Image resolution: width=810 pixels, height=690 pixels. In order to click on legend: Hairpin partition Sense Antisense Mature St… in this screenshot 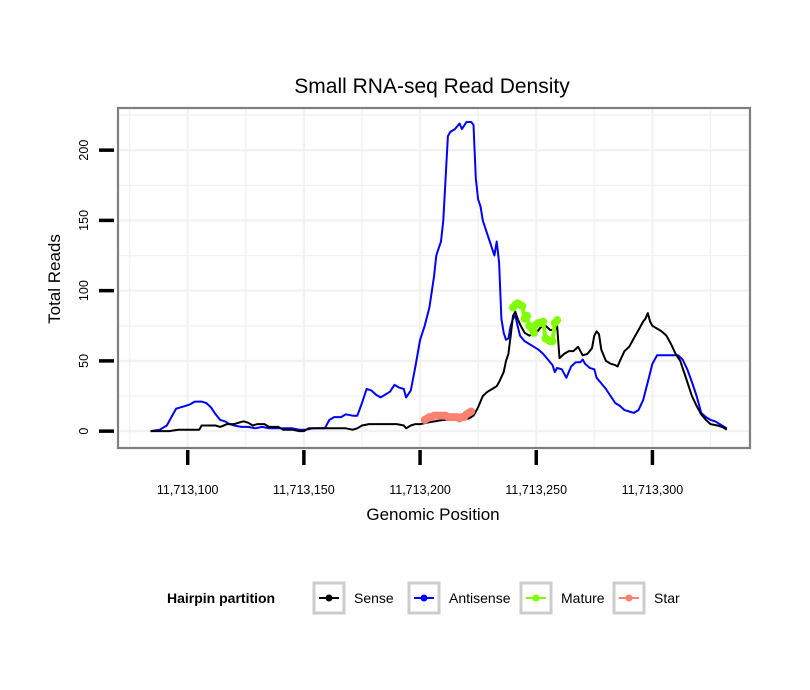, I will do `click(423, 598)`.